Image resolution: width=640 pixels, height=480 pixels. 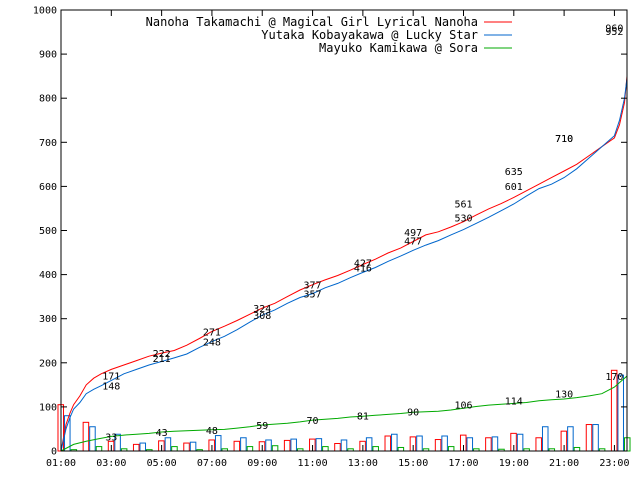 What do you see at coordinates (363, 264) in the screenshot?
I see `data-label: 427` at bounding box center [363, 264].